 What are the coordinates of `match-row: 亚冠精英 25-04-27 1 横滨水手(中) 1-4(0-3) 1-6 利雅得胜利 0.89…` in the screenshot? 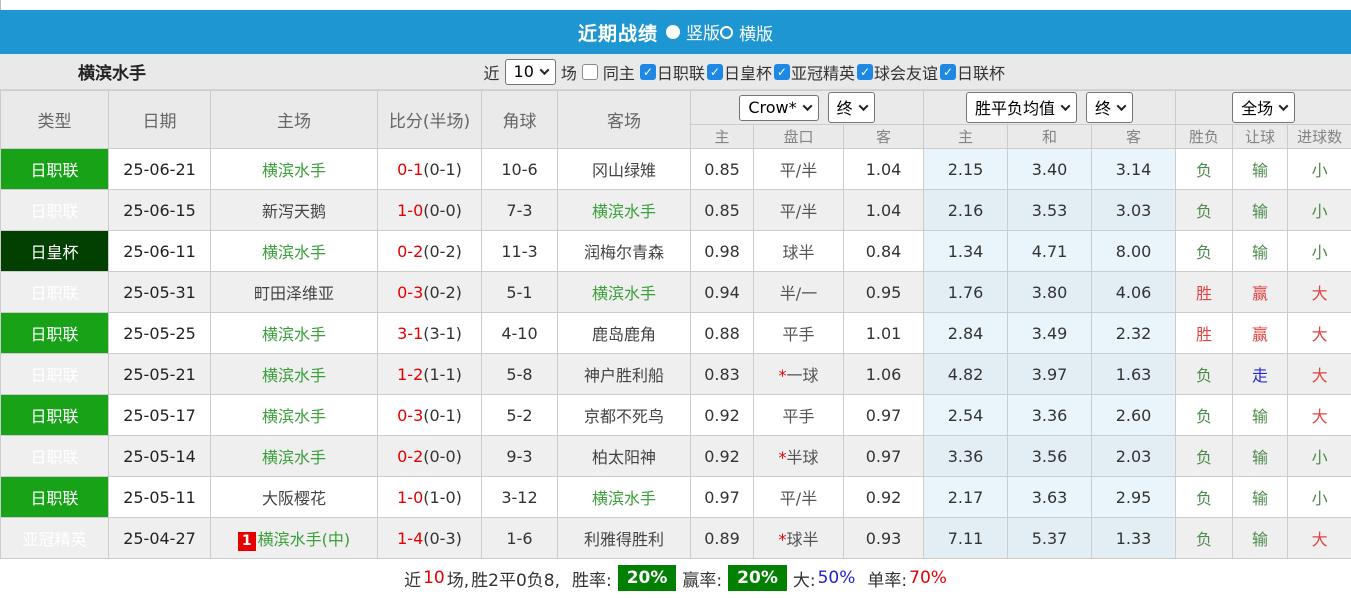 It's located at (675, 538).